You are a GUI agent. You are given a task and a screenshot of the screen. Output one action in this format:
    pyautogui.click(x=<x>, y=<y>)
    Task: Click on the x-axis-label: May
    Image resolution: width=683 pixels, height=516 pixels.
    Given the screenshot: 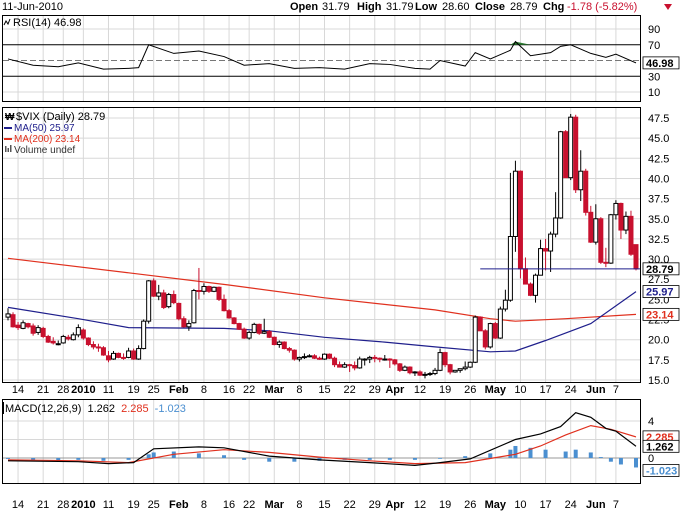 What is the action you would take?
    pyautogui.click(x=496, y=505)
    